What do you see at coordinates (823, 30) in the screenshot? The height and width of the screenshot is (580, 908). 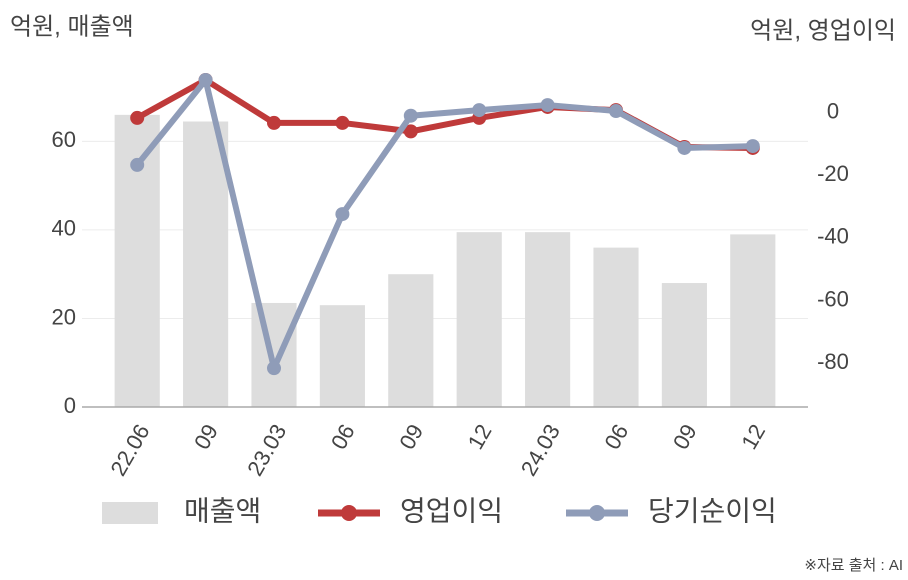 I see `y2-axis-label: 억원, 영업이익` at bounding box center [823, 30].